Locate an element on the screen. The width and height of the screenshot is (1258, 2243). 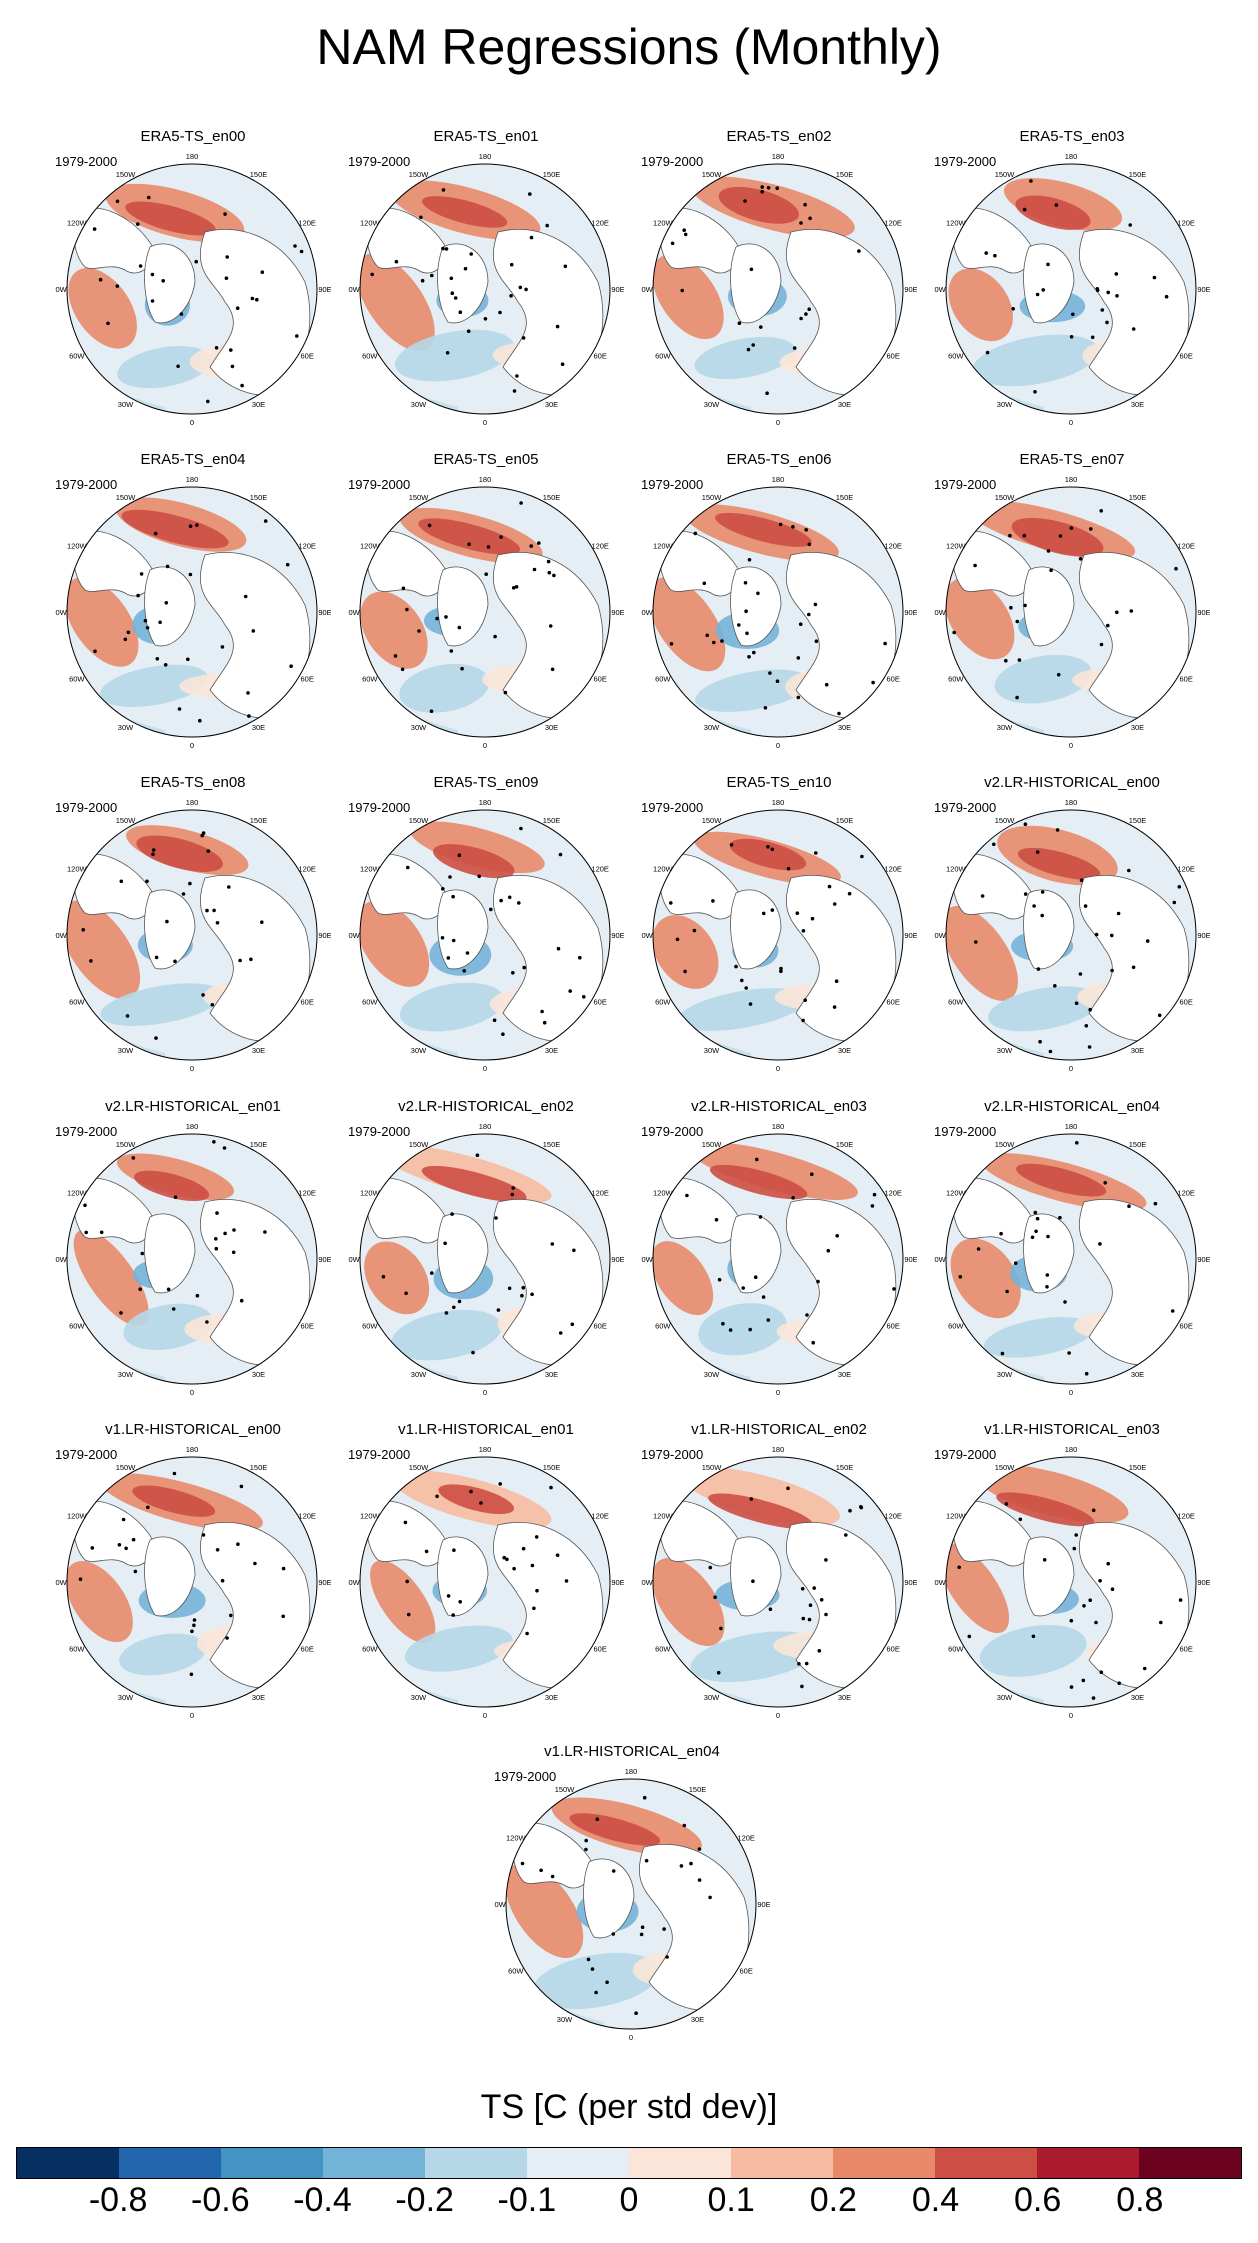
colorbar-tick-label: 0.8 is located at coordinates (1140, 2200).